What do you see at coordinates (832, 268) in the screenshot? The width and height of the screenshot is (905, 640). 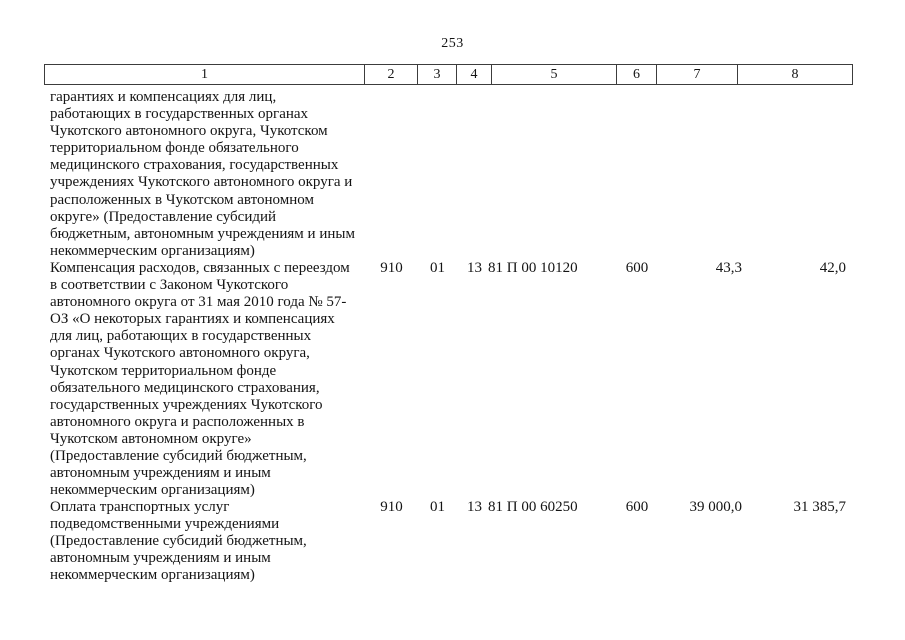 I see `amount-executed-cell: 42,0` at bounding box center [832, 268].